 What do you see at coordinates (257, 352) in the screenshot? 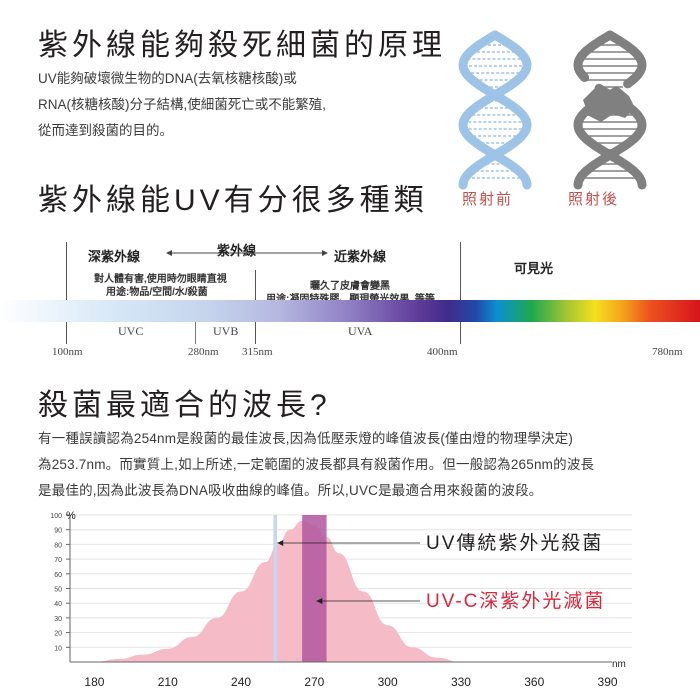
I see `wavelength-315nm: 315nm` at bounding box center [257, 352].